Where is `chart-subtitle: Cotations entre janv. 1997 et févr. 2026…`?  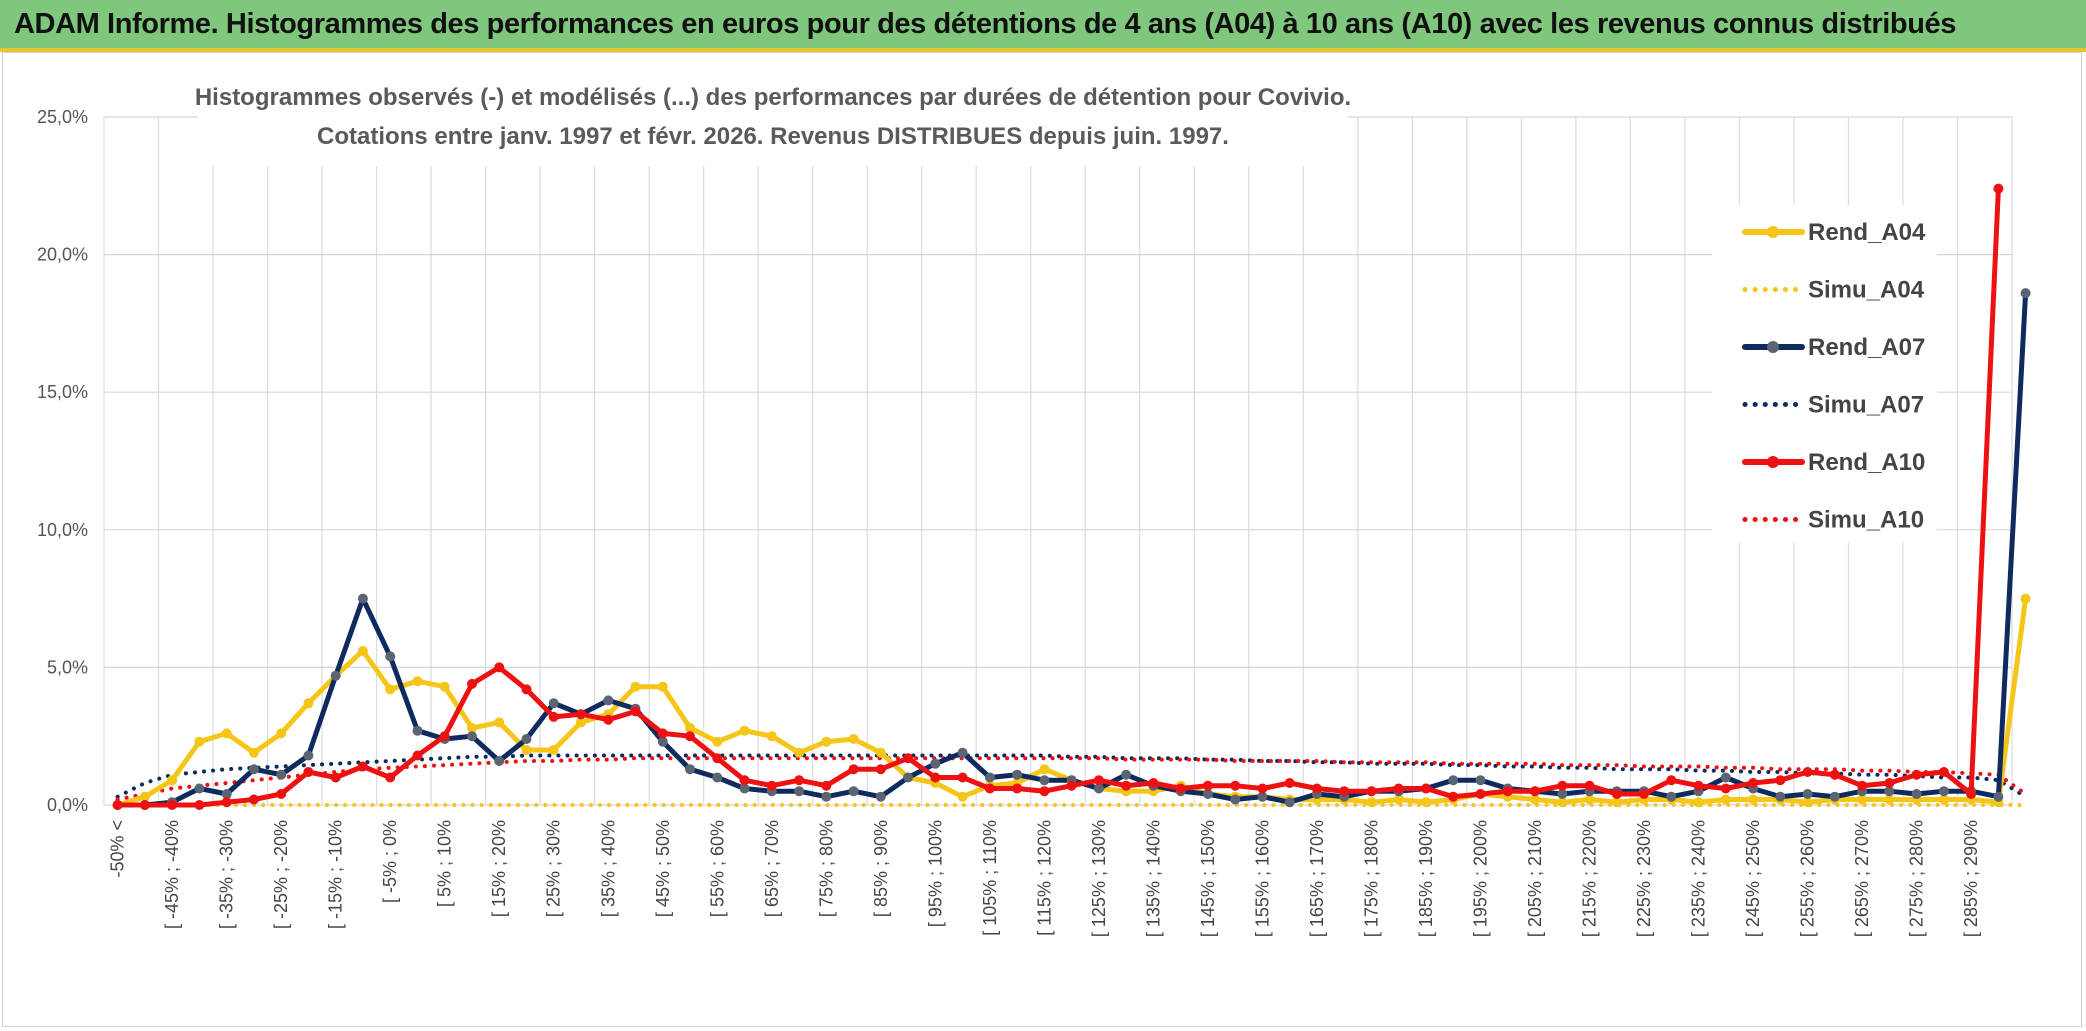 chart-subtitle: Cotations entre janv. 1997 et févr. 2026… is located at coordinates (773, 136).